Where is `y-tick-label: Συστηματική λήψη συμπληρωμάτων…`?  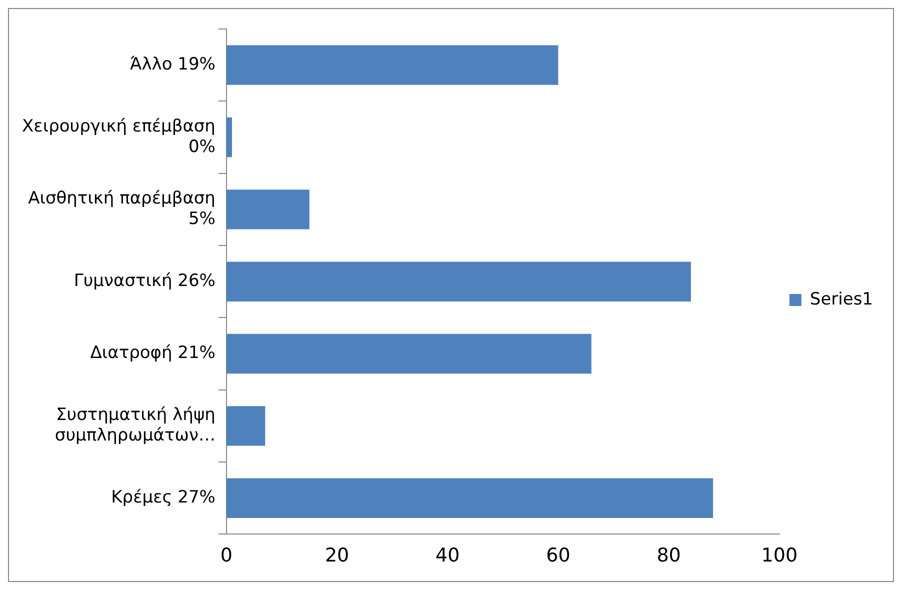
y-tick-label: Συστηματική λήψη συμπληρωμάτων… is located at coordinates (135, 425).